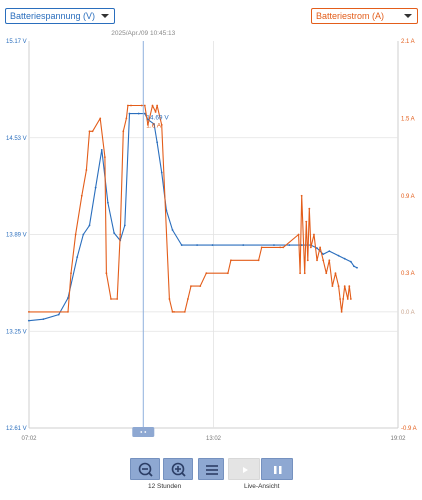 This screenshot has height=500, width=422. What do you see at coordinates (408, 197) in the screenshot?
I see `right-tick-label: 0.9 A` at bounding box center [408, 197].